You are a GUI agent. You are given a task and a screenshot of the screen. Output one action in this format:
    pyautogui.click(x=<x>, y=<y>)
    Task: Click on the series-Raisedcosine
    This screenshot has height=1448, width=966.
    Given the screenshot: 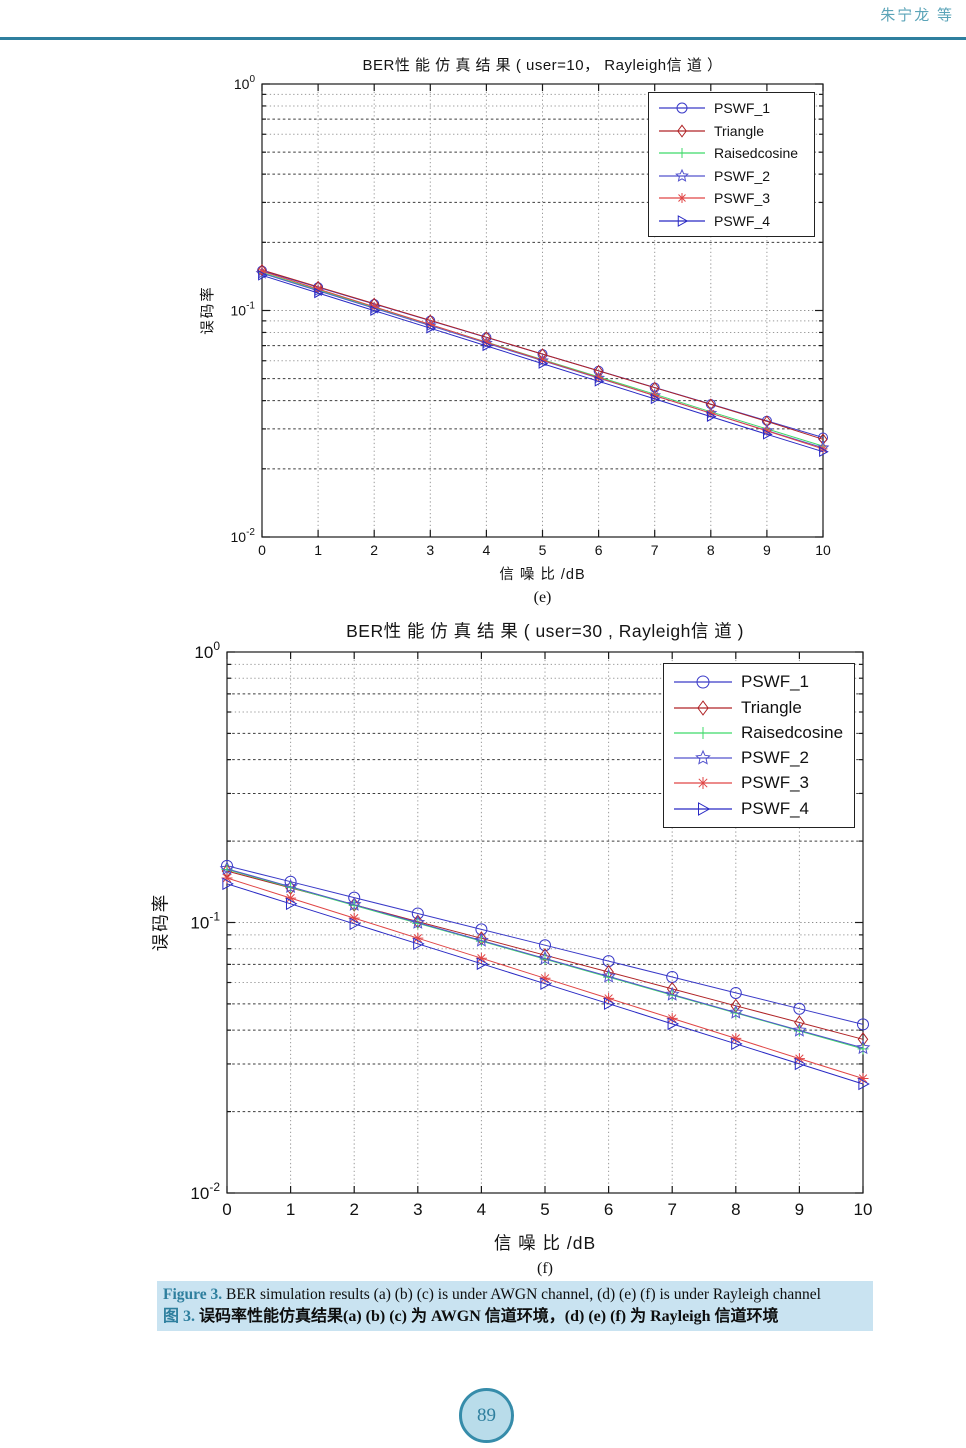 What is the action you would take?
    pyautogui.click(x=545, y=959)
    